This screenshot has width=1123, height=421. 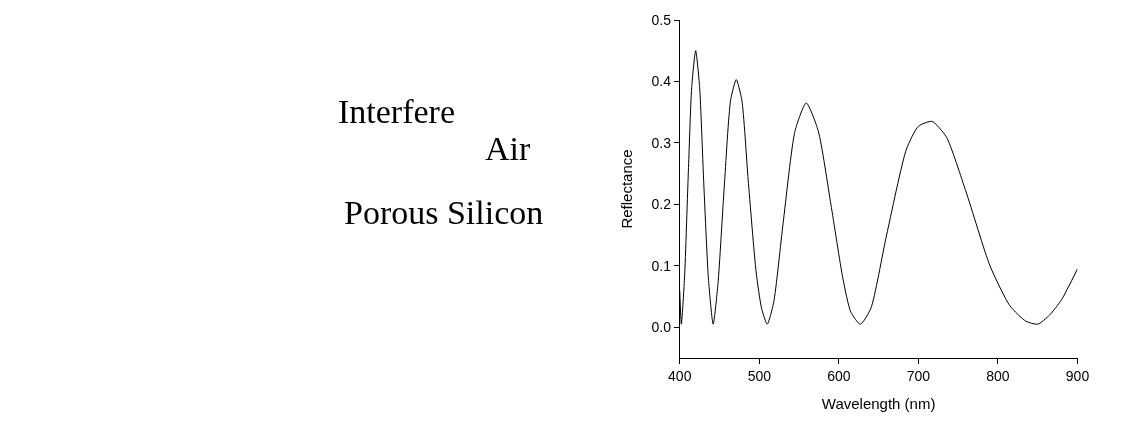 I want to click on x-tick-label: 600, so click(x=839, y=375).